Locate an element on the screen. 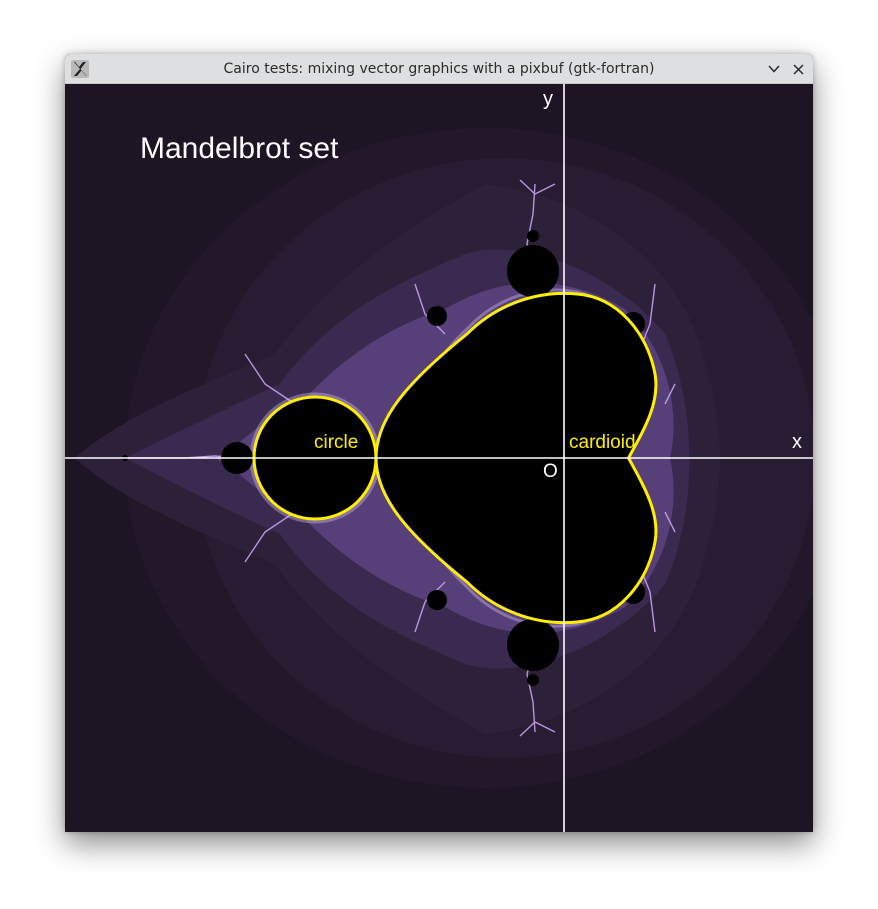  x11-icon is located at coordinates (80, 69).